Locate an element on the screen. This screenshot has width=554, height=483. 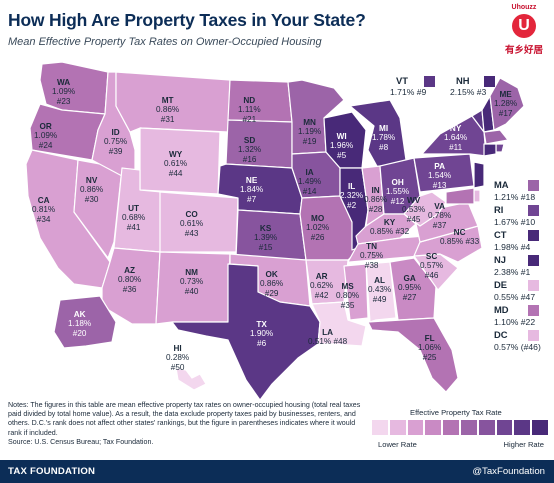
small-state-DE: DE 0.55% #47 is located at coordinates (522, 291).